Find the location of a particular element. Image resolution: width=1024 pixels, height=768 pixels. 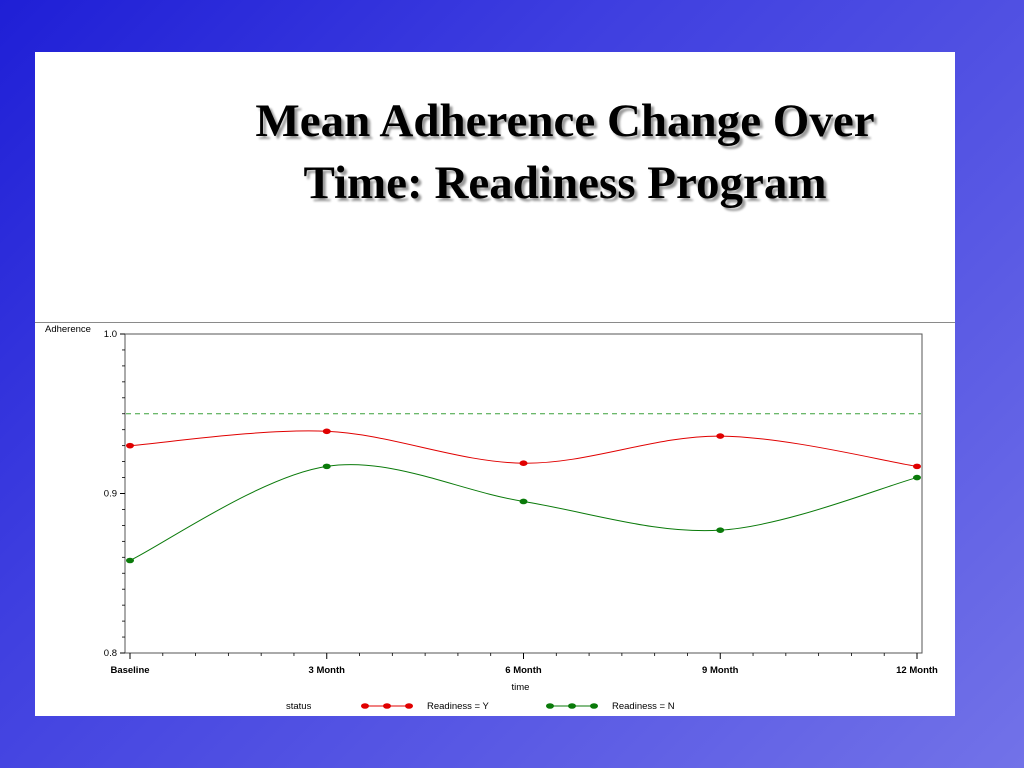

y-axis-label: Adherence is located at coordinates (68, 329).